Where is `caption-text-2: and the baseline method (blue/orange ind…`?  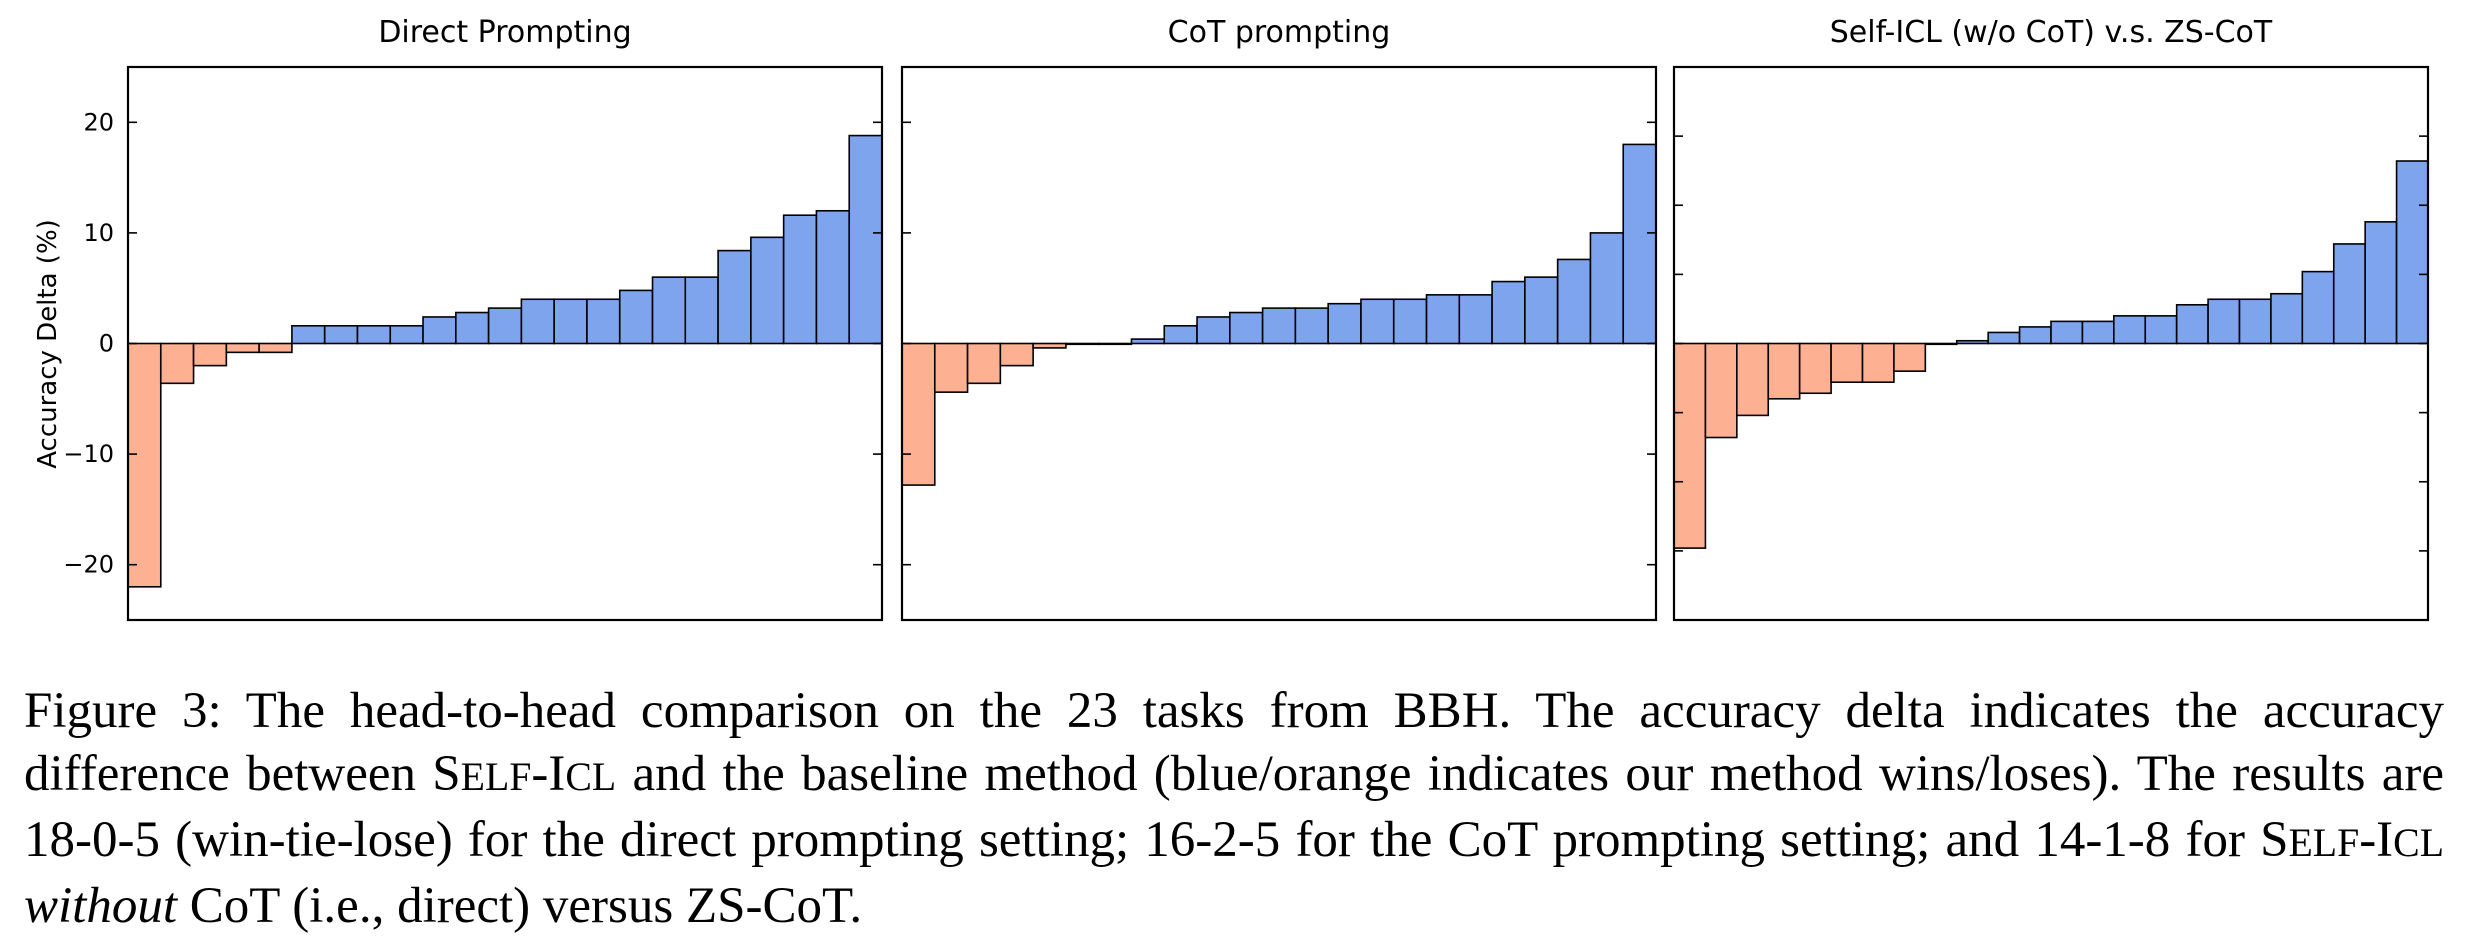
caption-text-2: and the baseline method (blue/orange ind… is located at coordinates (1234, 807).